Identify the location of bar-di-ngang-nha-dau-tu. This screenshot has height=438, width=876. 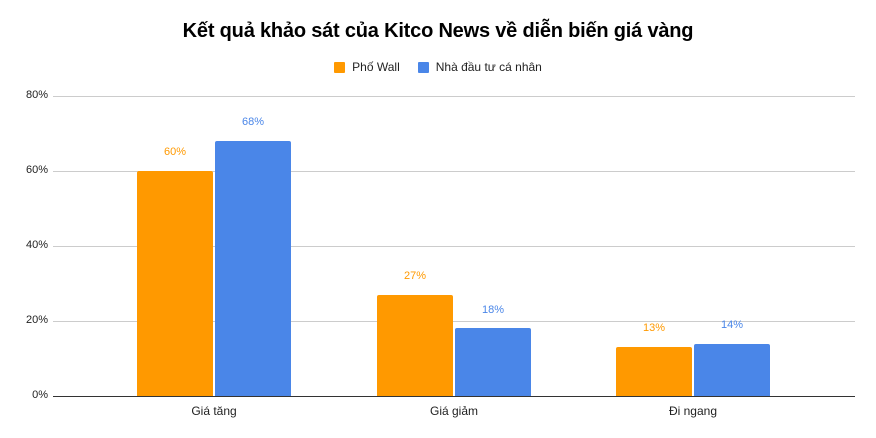
(732, 370).